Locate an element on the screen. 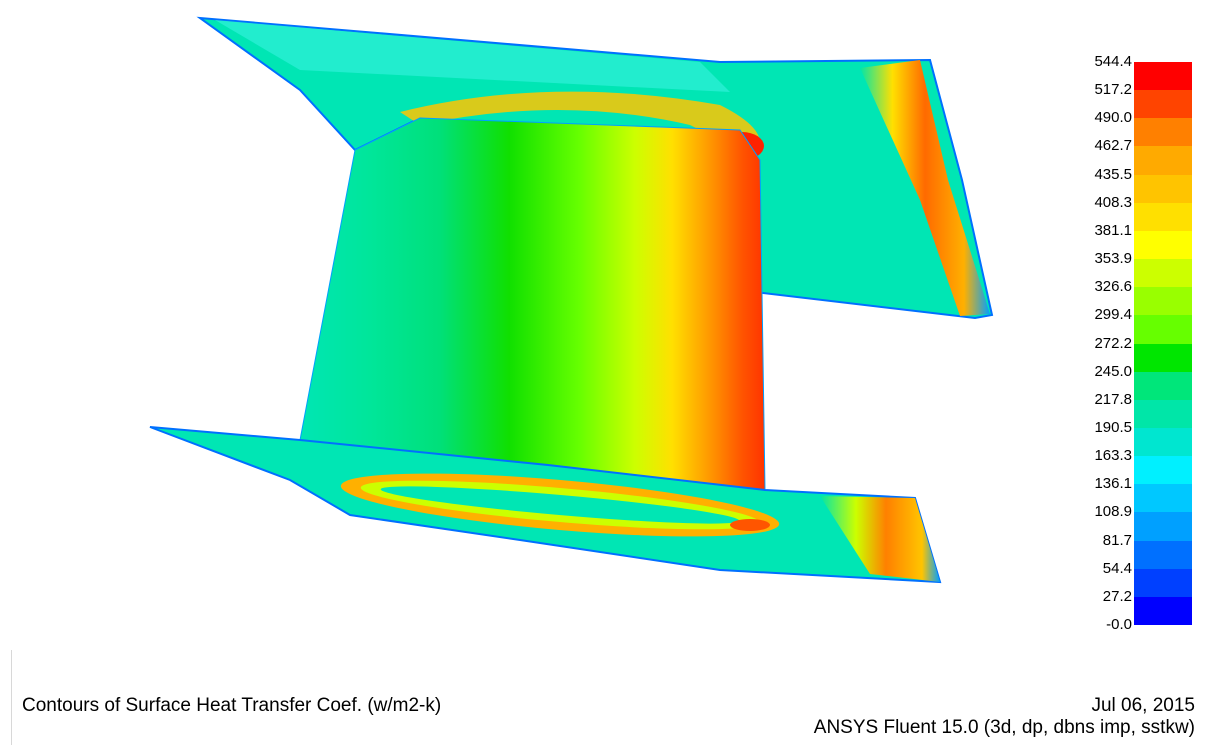 Image resolution: width=1209 pixels, height=751 pixels. colorbar-label: 435.5 is located at coordinates (1113, 174).